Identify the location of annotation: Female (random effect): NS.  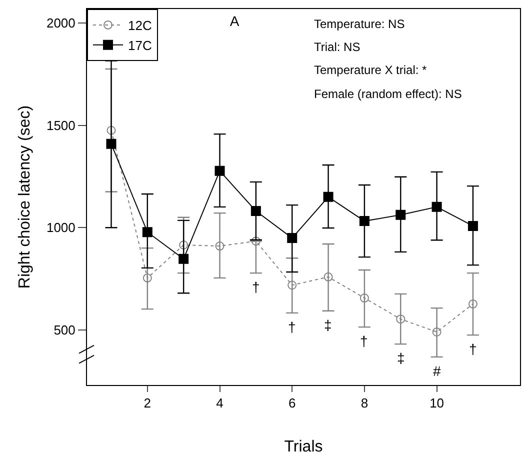
(388, 94).